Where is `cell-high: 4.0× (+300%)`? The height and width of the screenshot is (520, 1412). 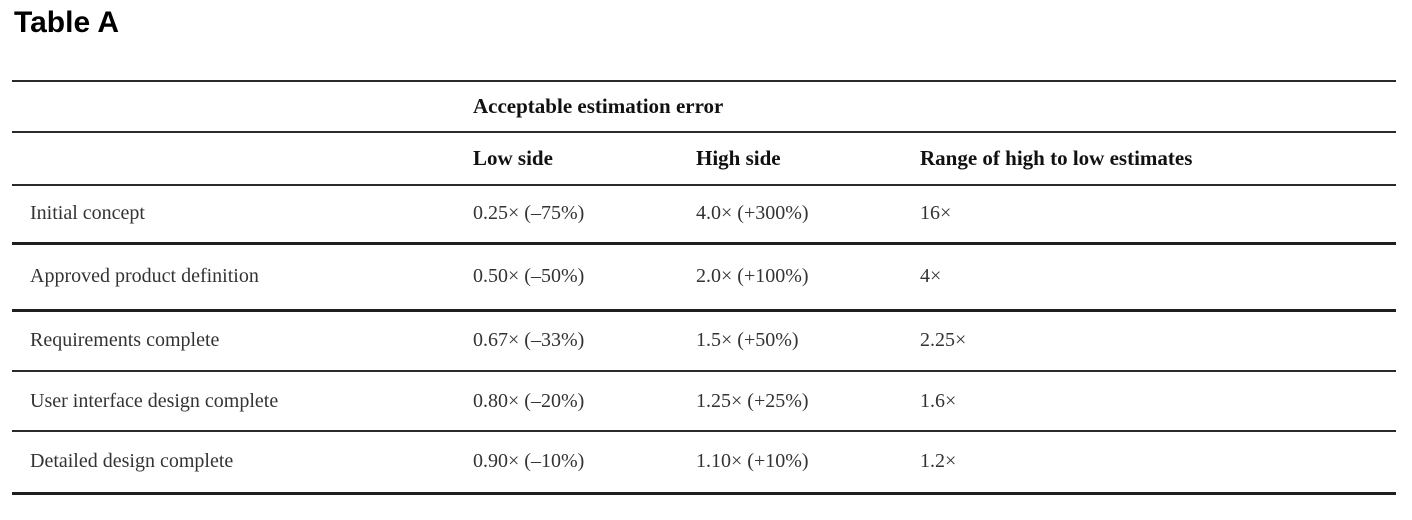
cell-high: 4.0× (+300%) is located at coordinates (752, 213).